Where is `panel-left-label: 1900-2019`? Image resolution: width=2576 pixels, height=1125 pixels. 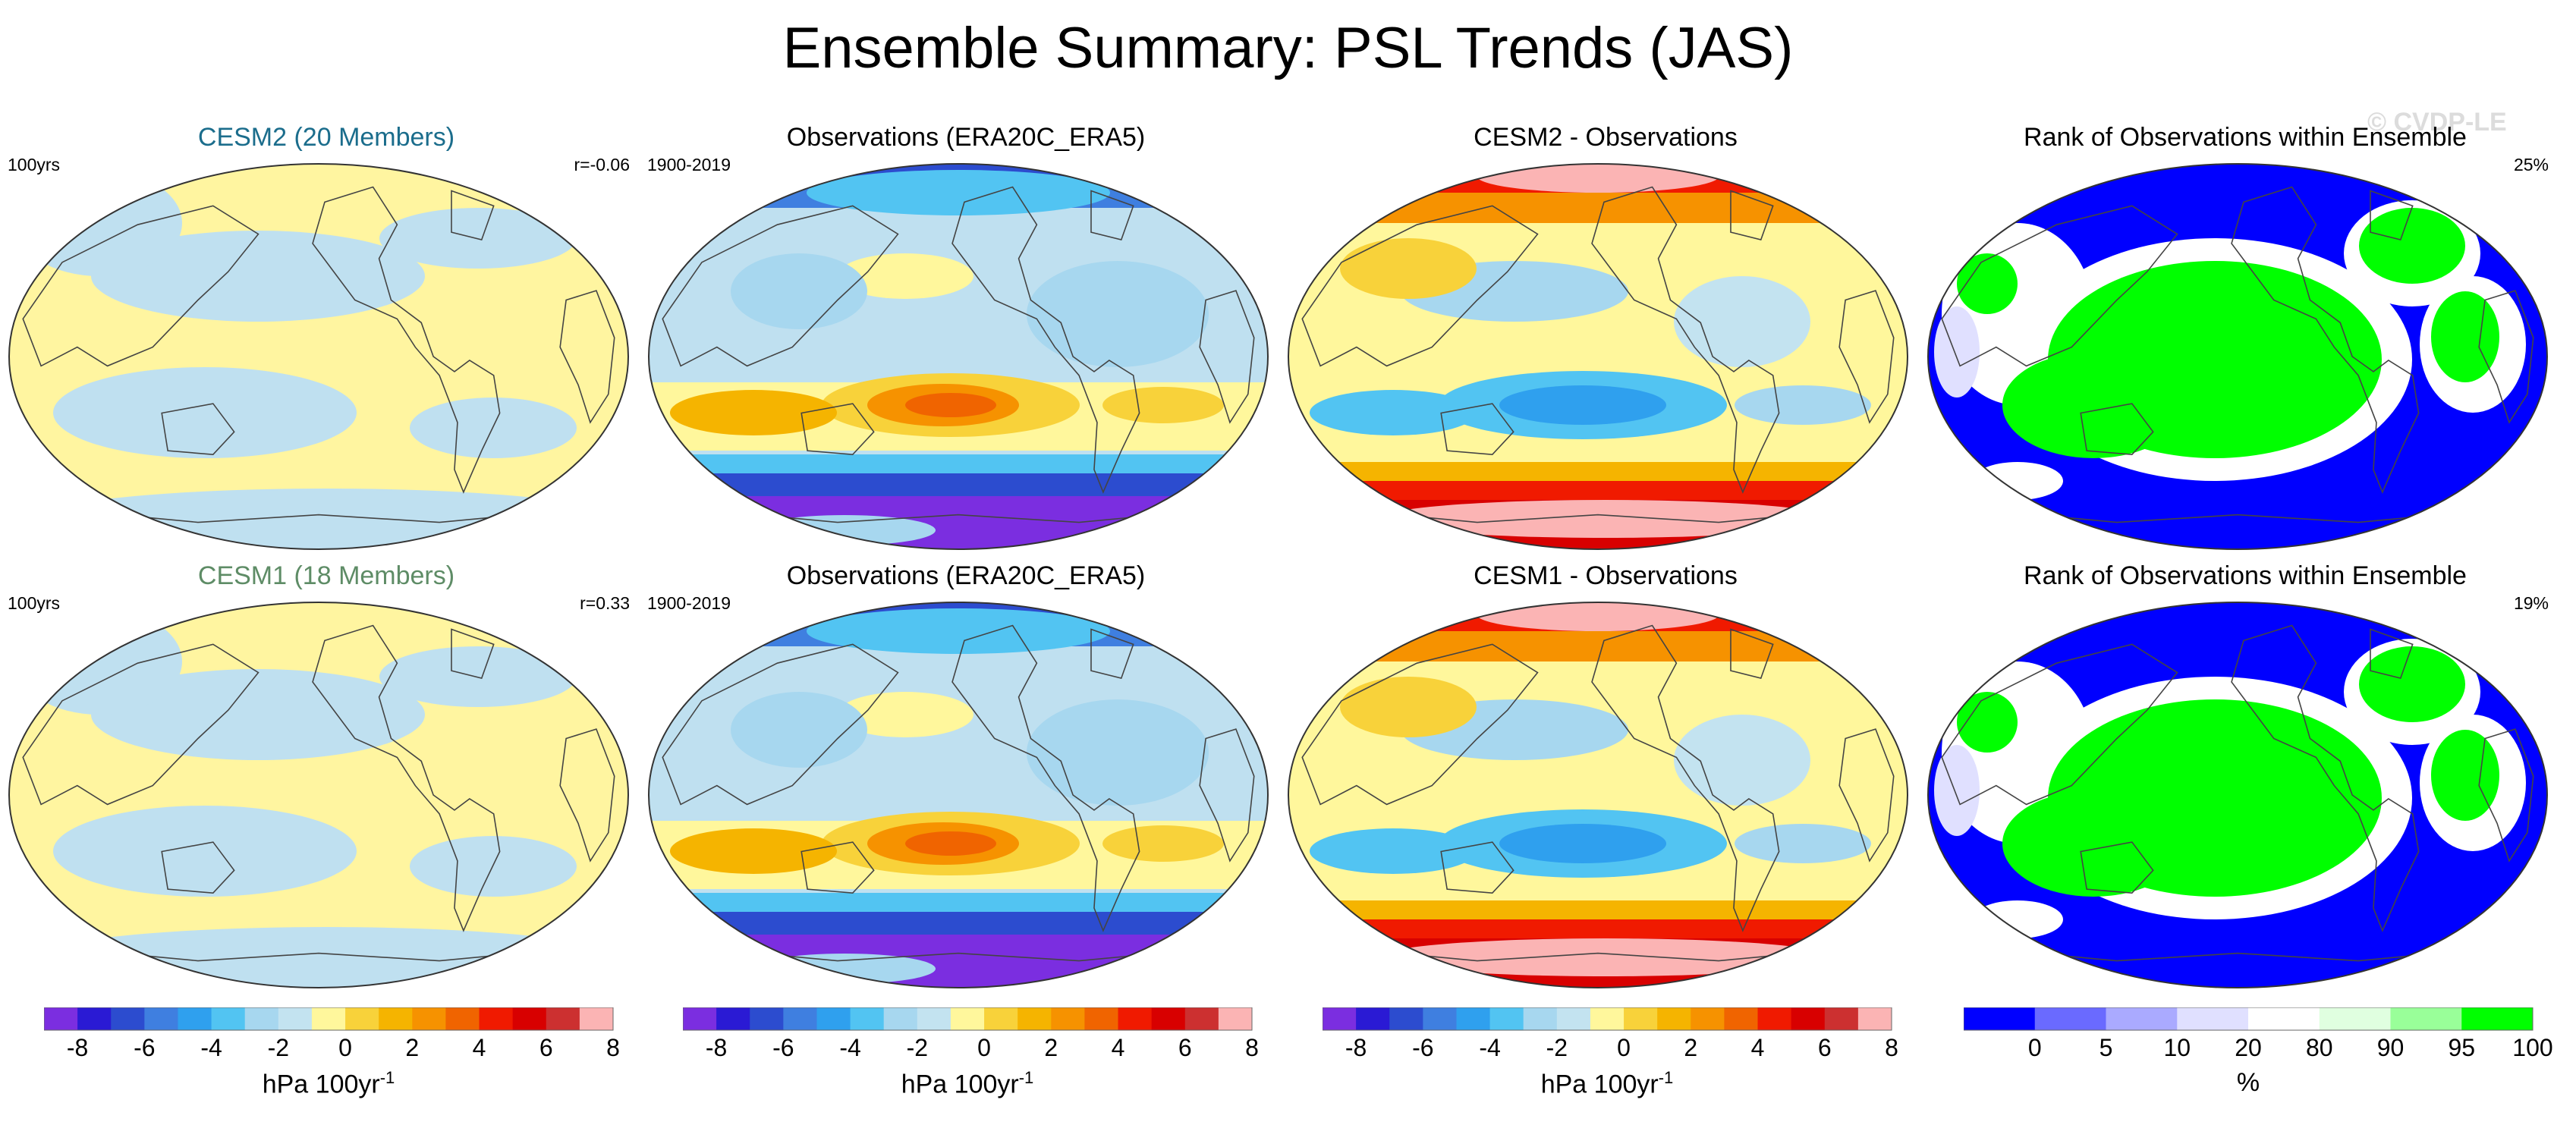 panel-left-label: 1900-2019 is located at coordinates (689, 603).